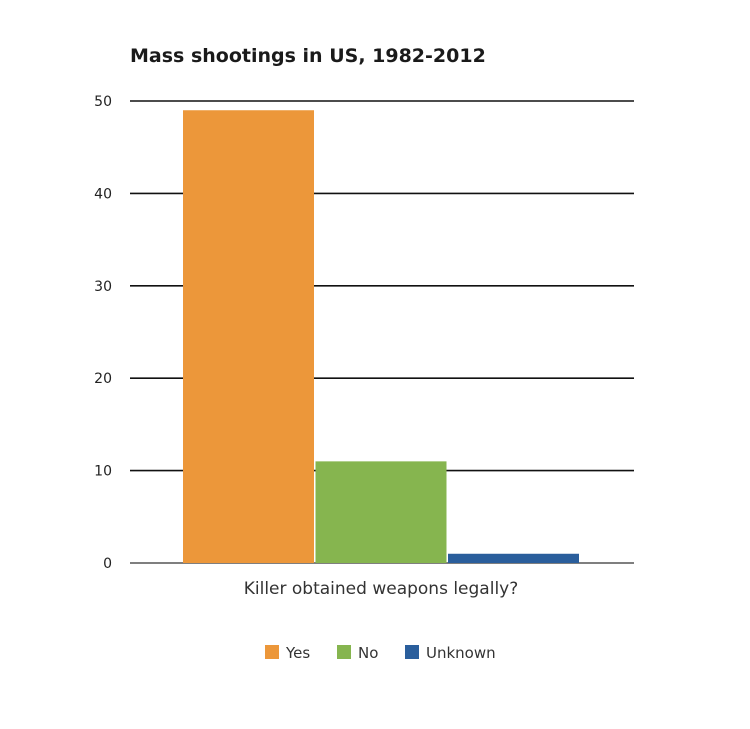 This screenshot has width=750, height=729. Describe the element at coordinates (308, 56) in the screenshot. I see `chart-title: Mass shootings in US, 1982-2012` at that location.